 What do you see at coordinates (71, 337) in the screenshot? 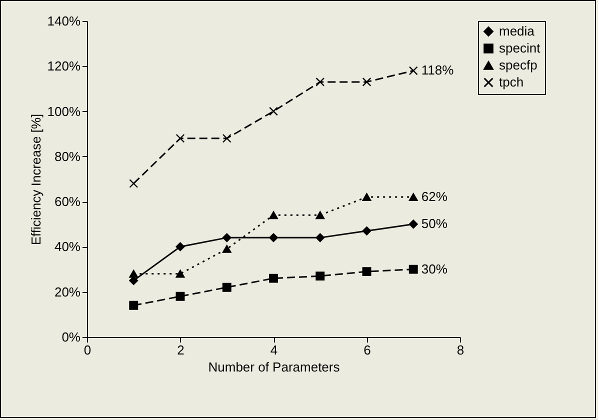
I see `y-tick-label: 0%` at bounding box center [71, 337].